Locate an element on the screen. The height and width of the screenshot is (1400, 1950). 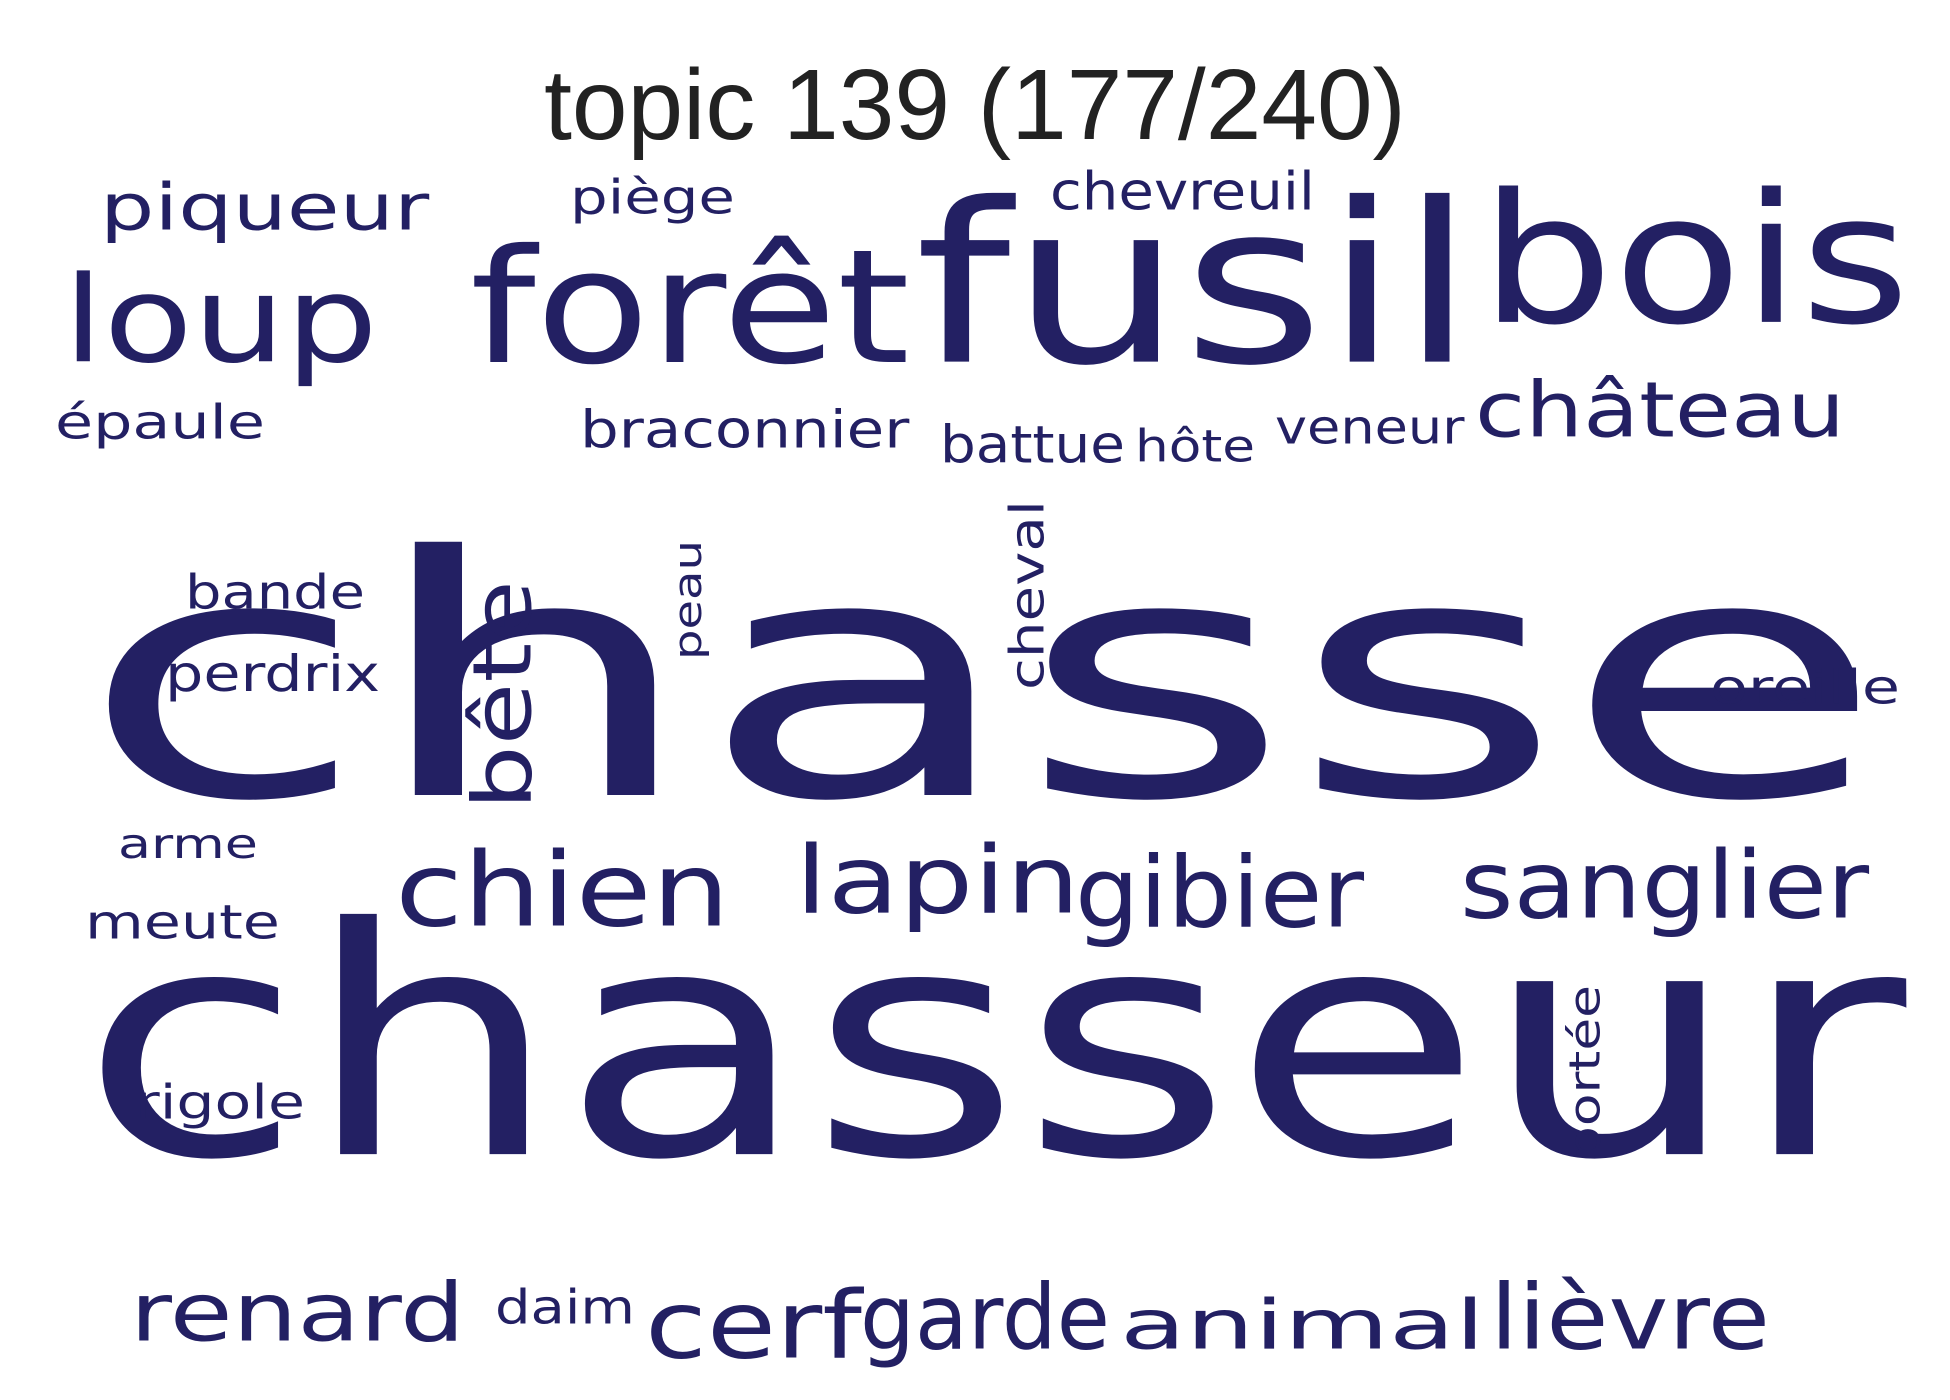
word-loup: loup is located at coordinates (220, 320).